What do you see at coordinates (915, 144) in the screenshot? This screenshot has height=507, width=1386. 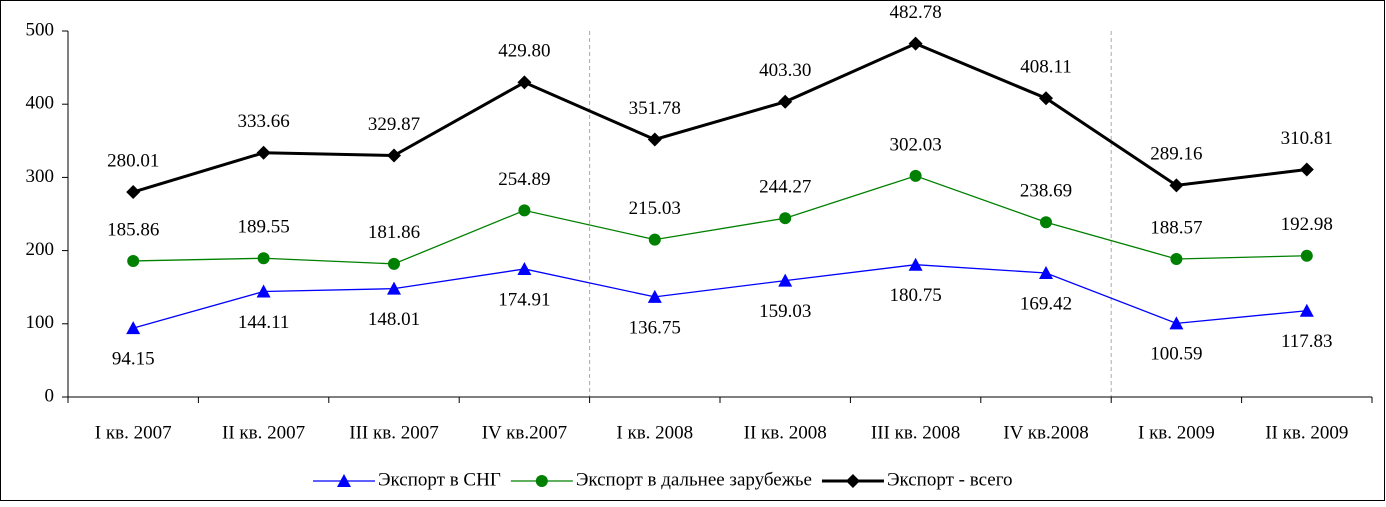 I see `data-label: 302.03` at bounding box center [915, 144].